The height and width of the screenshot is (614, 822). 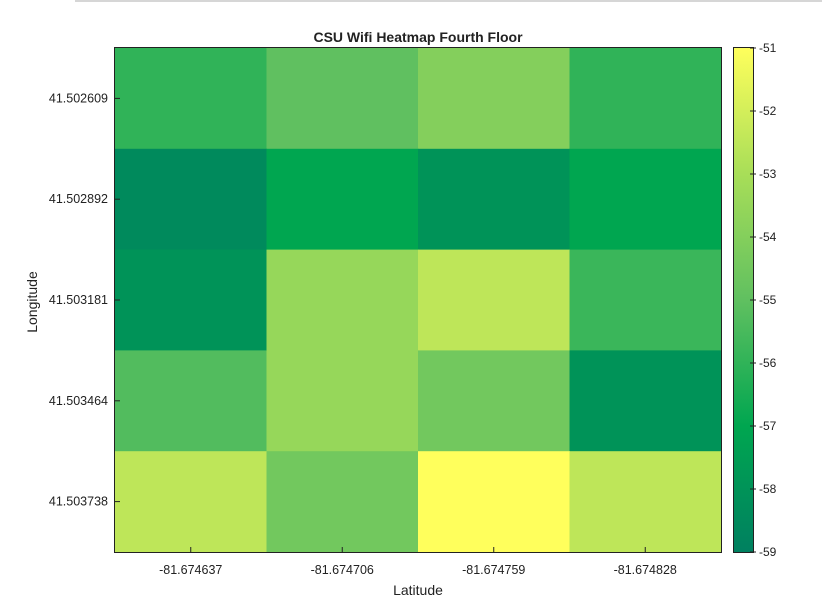 What do you see at coordinates (78, 401) in the screenshot?
I see `y-tick-label: 41.503464` at bounding box center [78, 401].